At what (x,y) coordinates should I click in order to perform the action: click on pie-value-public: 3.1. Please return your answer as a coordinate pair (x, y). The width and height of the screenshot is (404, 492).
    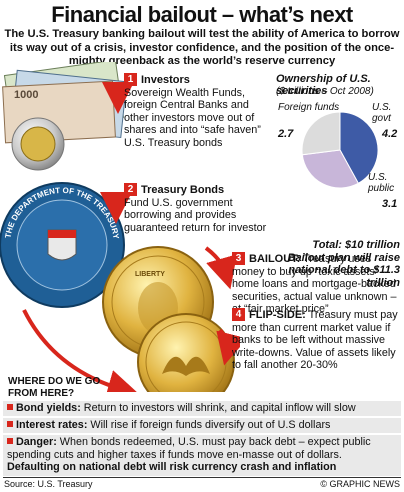
    Looking at the image, I should click on (390, 204).